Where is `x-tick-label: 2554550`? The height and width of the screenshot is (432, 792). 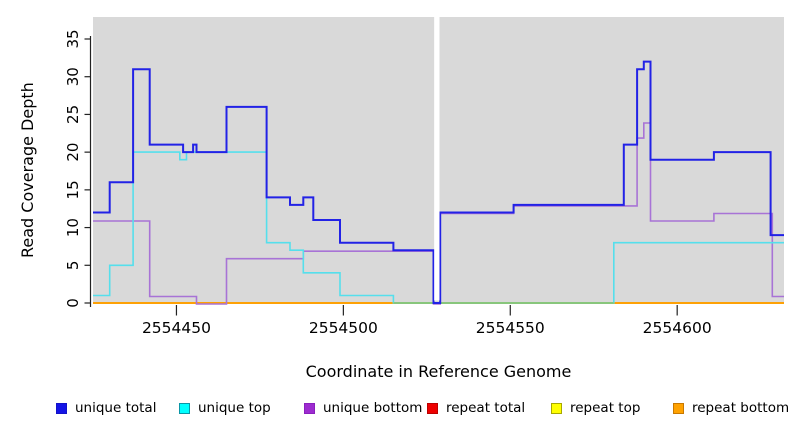 x-tick-label: 2554550 is located at coordinates (510, 328).